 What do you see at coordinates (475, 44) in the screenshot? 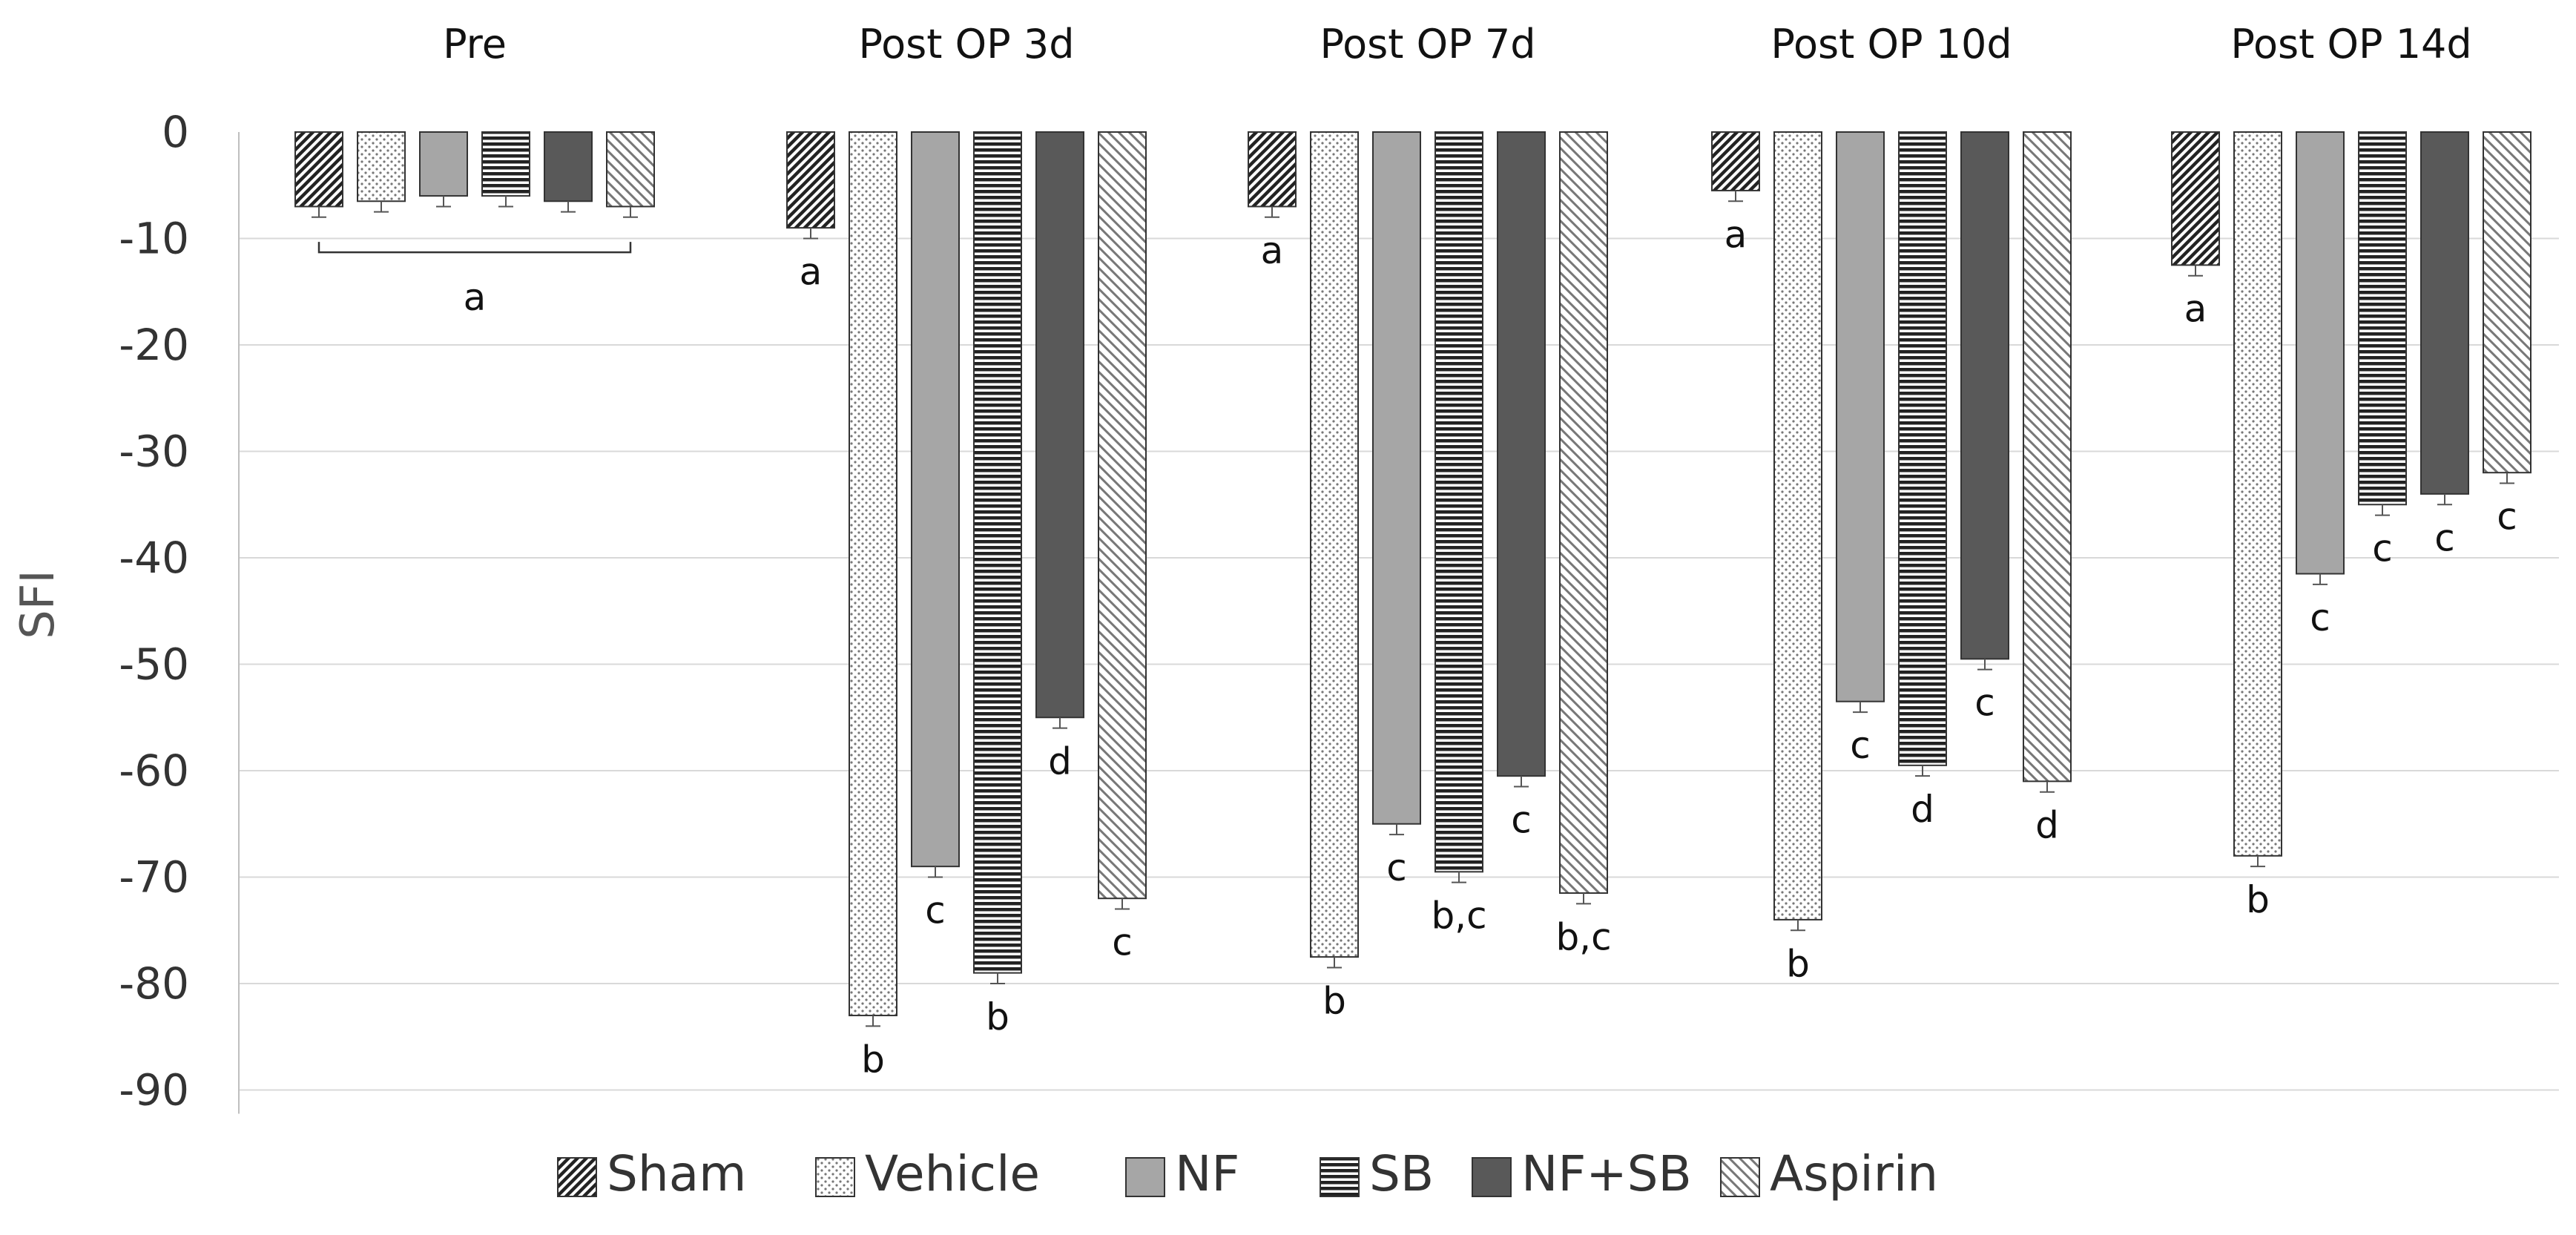
I see `category-label: Pre` at bounding box center [475, 44].